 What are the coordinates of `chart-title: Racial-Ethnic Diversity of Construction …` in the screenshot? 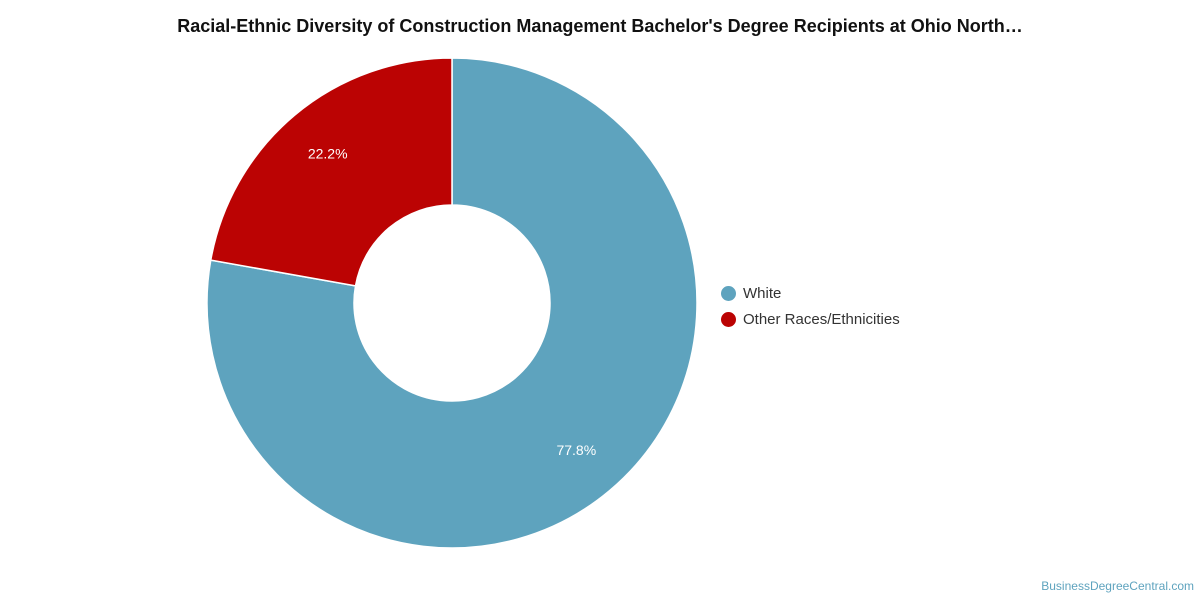 It's located at (600, 26).